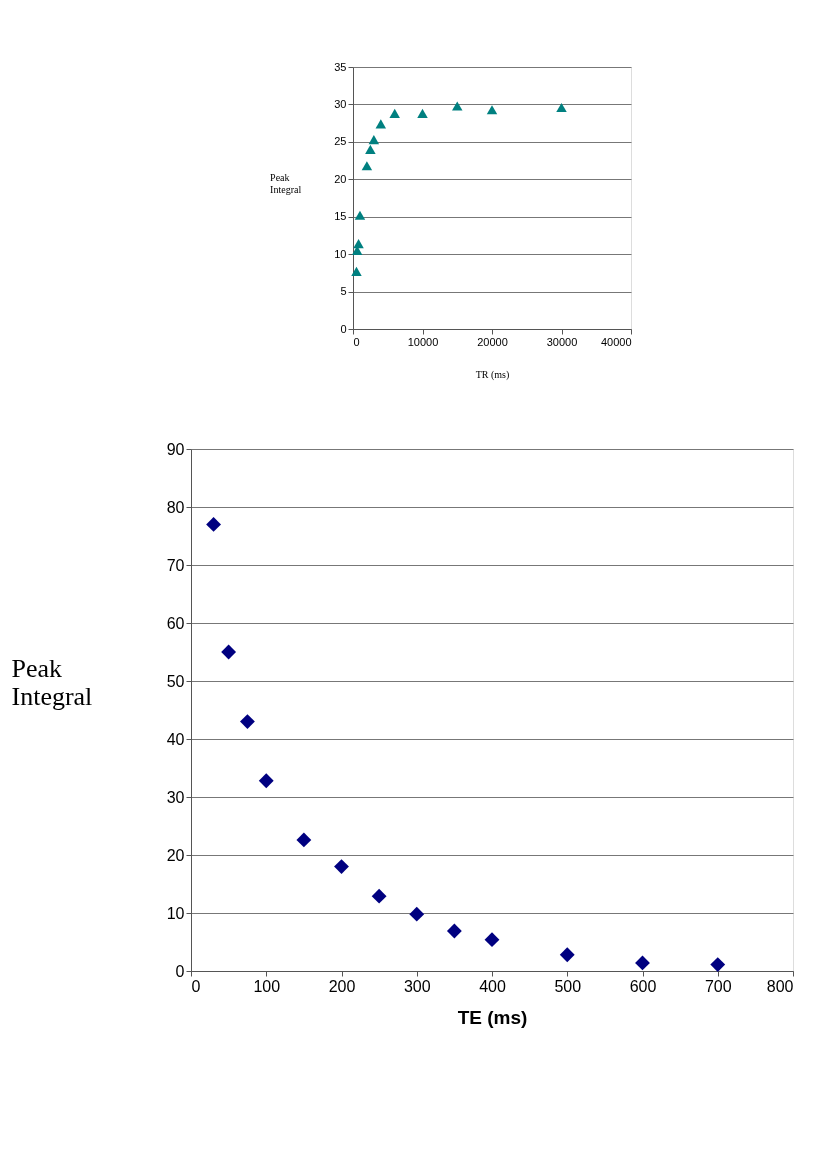  What do you see at coordinates (342, 986) in the screenshot?
I see `x-tick-label: 200` at bounding box center [342, 986].